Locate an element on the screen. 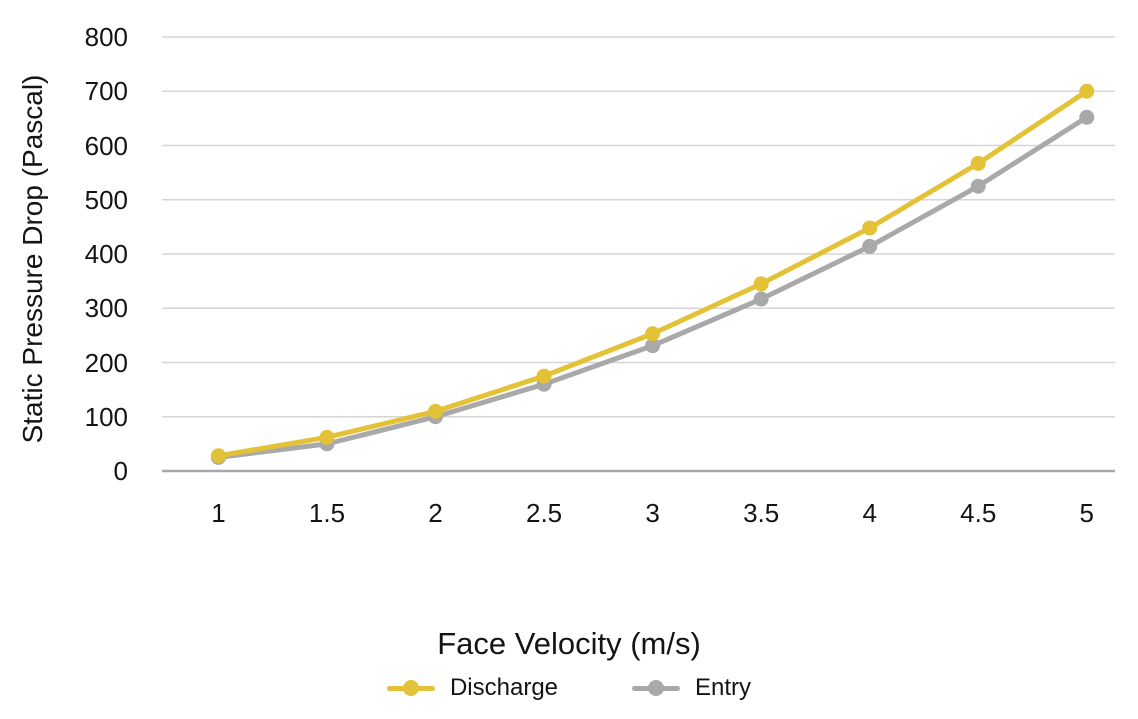  discharge-marker-icon is located at coordinates (410, 688).